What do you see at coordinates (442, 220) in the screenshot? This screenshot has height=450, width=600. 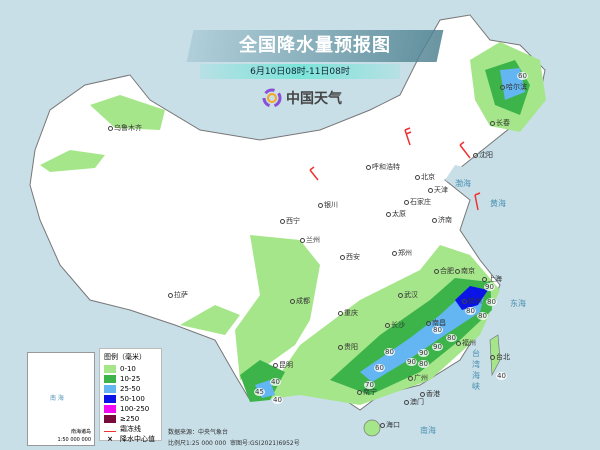 I see `city-label: 济南` at bounding box center [442, 220].